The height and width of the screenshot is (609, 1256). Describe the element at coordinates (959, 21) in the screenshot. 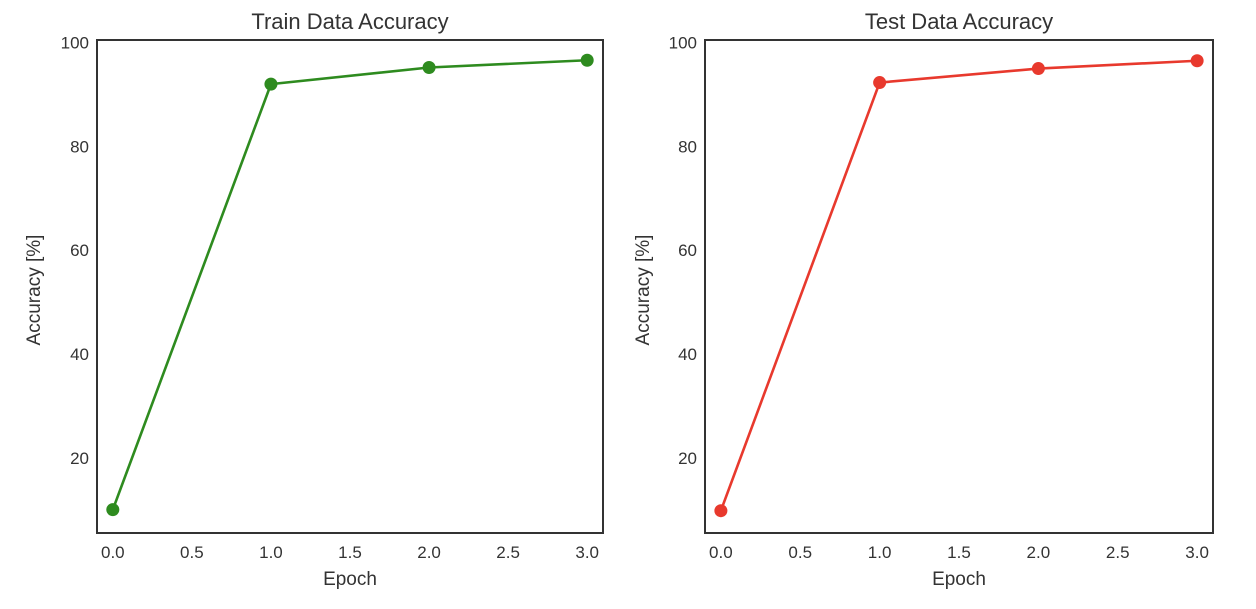

I see `chart-title: Test Data Accuracy` at that location.